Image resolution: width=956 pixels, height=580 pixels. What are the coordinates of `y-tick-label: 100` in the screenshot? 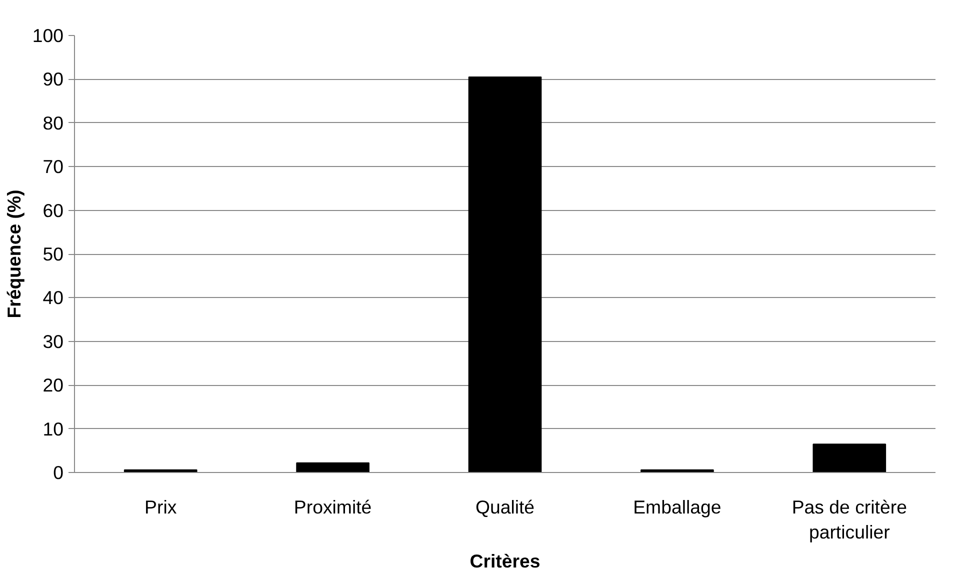 It's located at (48, 35).